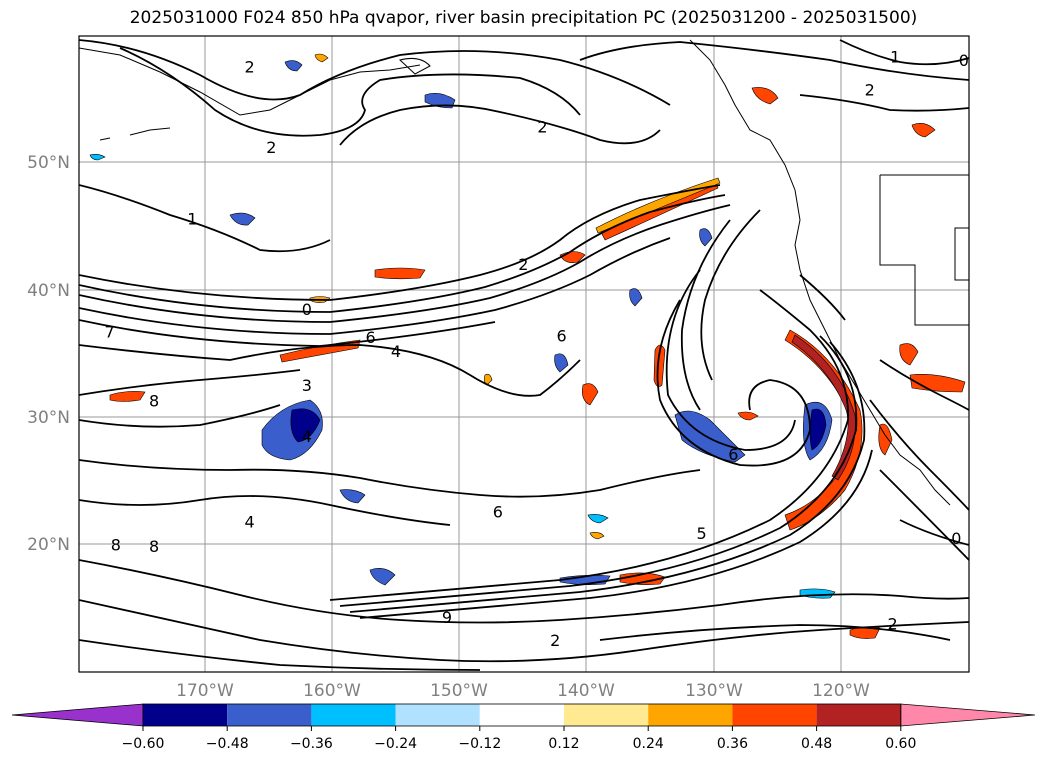 The height and width of the screenshot is (765, 1047). Describe the element at coordinates (714, 691) in the screenshot. I see `lon-tick-label: 130°W` at that location.